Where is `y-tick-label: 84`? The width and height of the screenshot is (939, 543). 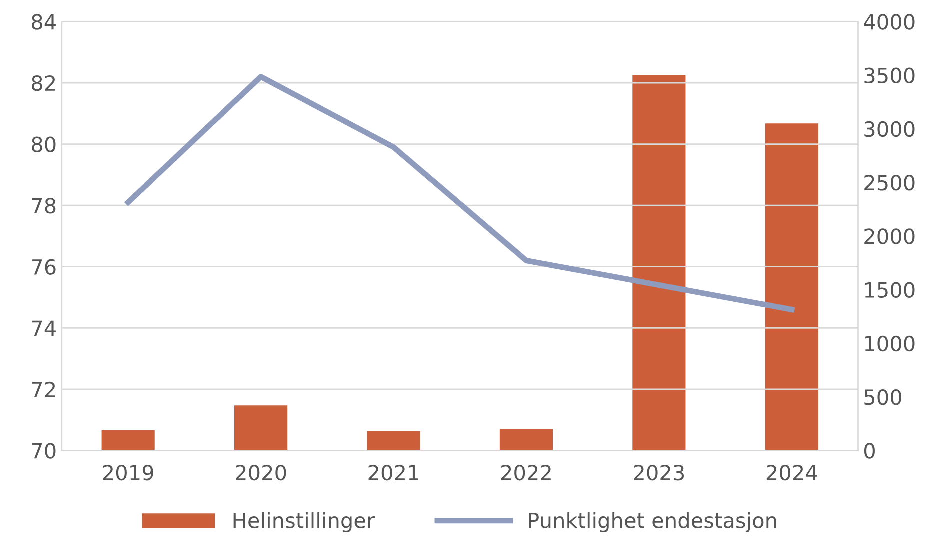 y-tick-label: 84 is located at coordinates (44, 22).